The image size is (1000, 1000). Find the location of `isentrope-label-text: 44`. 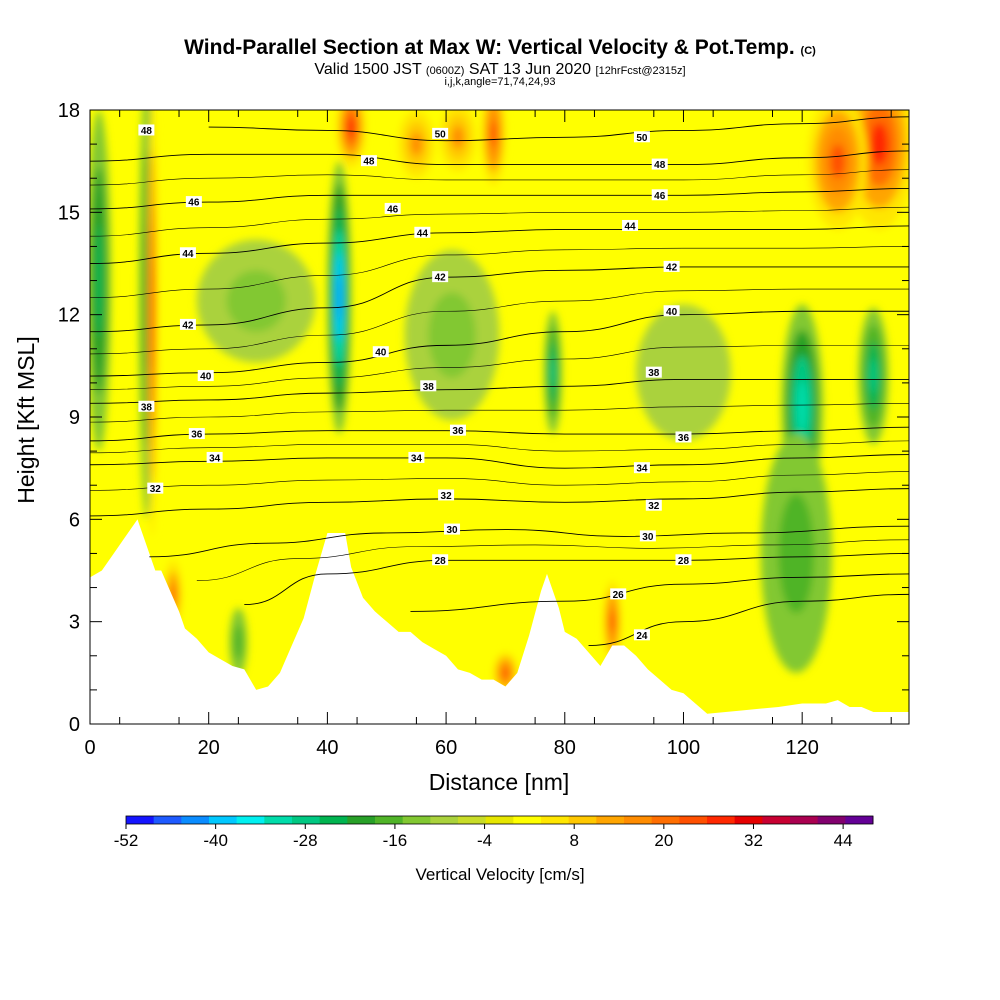

isentrope-label-text: 44 is located at coordinates (631, 226).